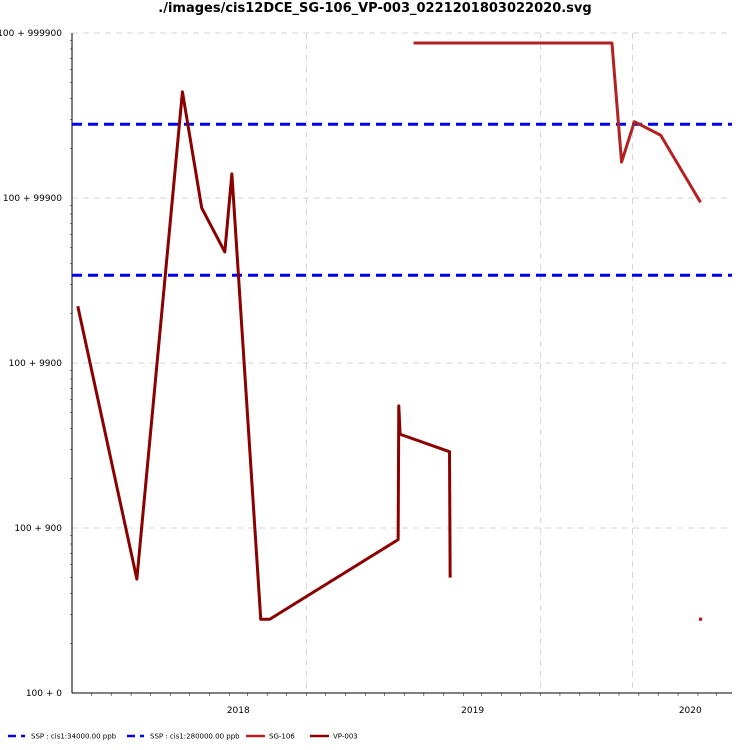 This screenshot has height=750, width=750. Describe the element at coordinates (345, 737) in the screenshot. I see `legend-label: VP-003` at that location.